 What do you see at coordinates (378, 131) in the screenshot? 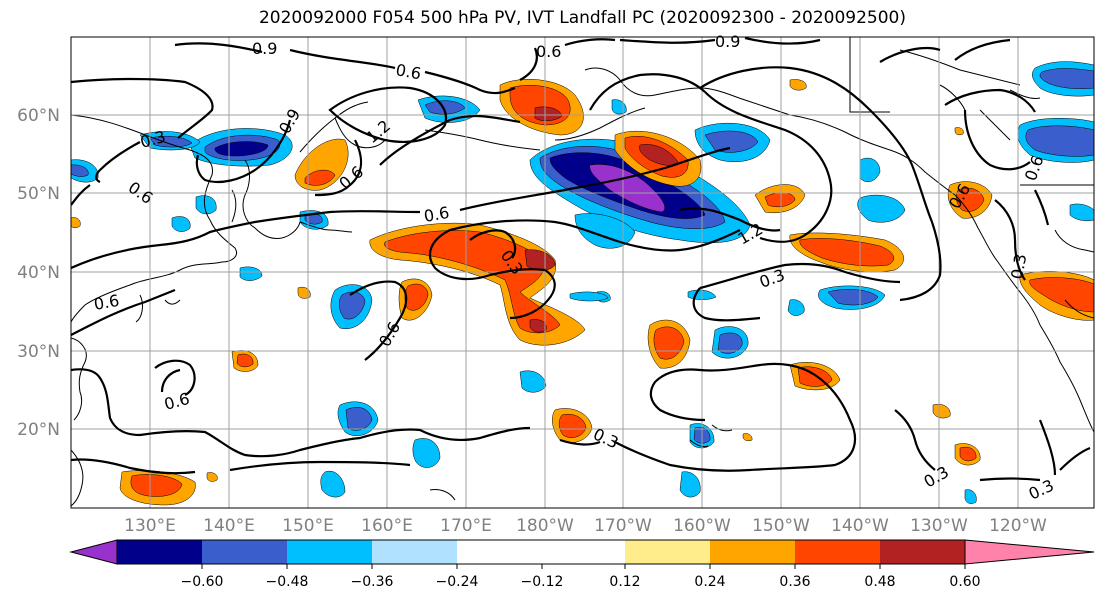
I see `contour-label: 1.2` at bounding box center [378, 131].